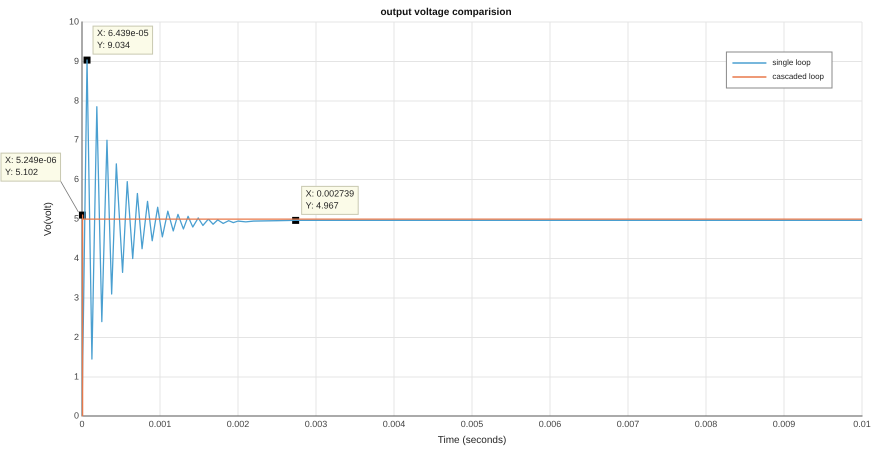  Describe the element at coordinates (74, 21) in the screenshot. I see `y-tick-label: 10` at that location.